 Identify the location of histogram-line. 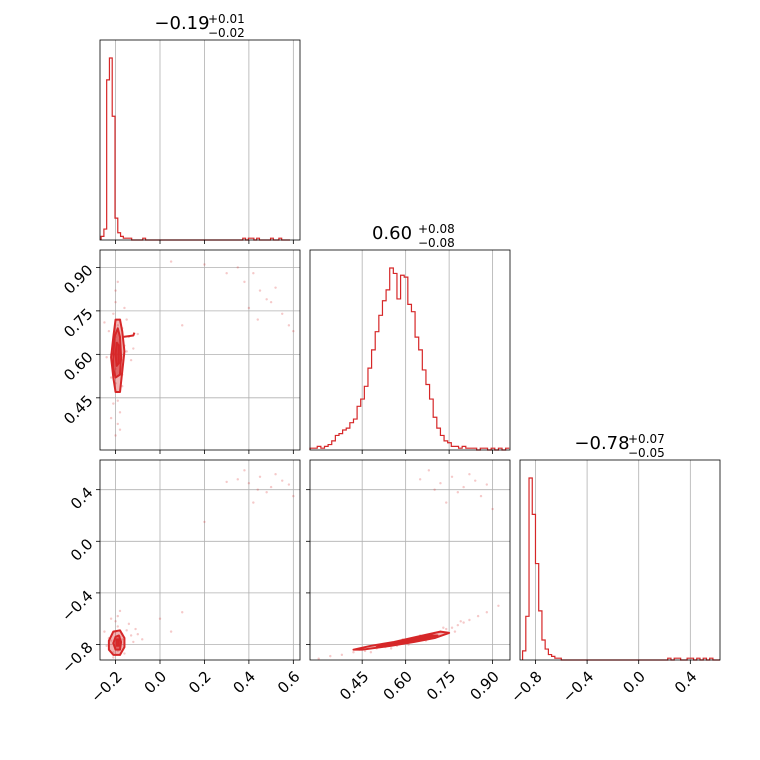
(409, 359).